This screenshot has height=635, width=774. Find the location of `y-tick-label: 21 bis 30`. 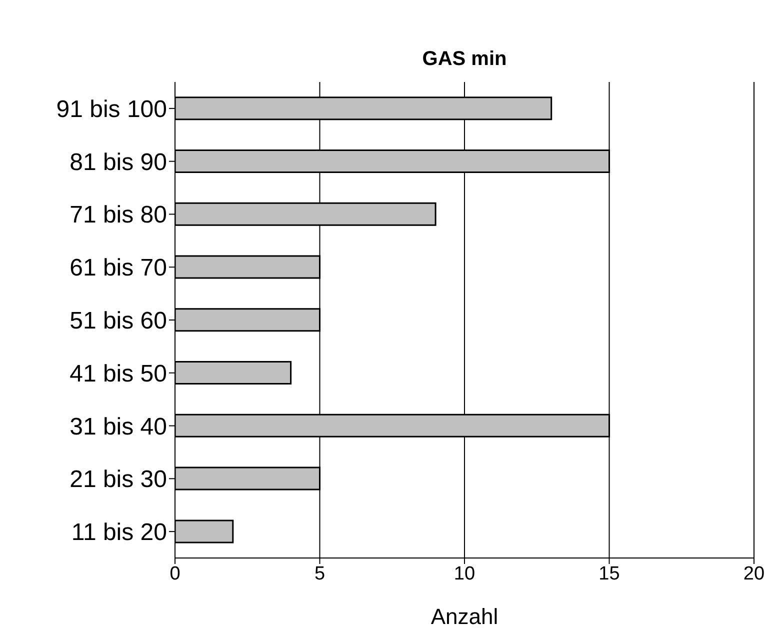

y-tick-label: 21 bis 30 is located at coordinates (118, 480).